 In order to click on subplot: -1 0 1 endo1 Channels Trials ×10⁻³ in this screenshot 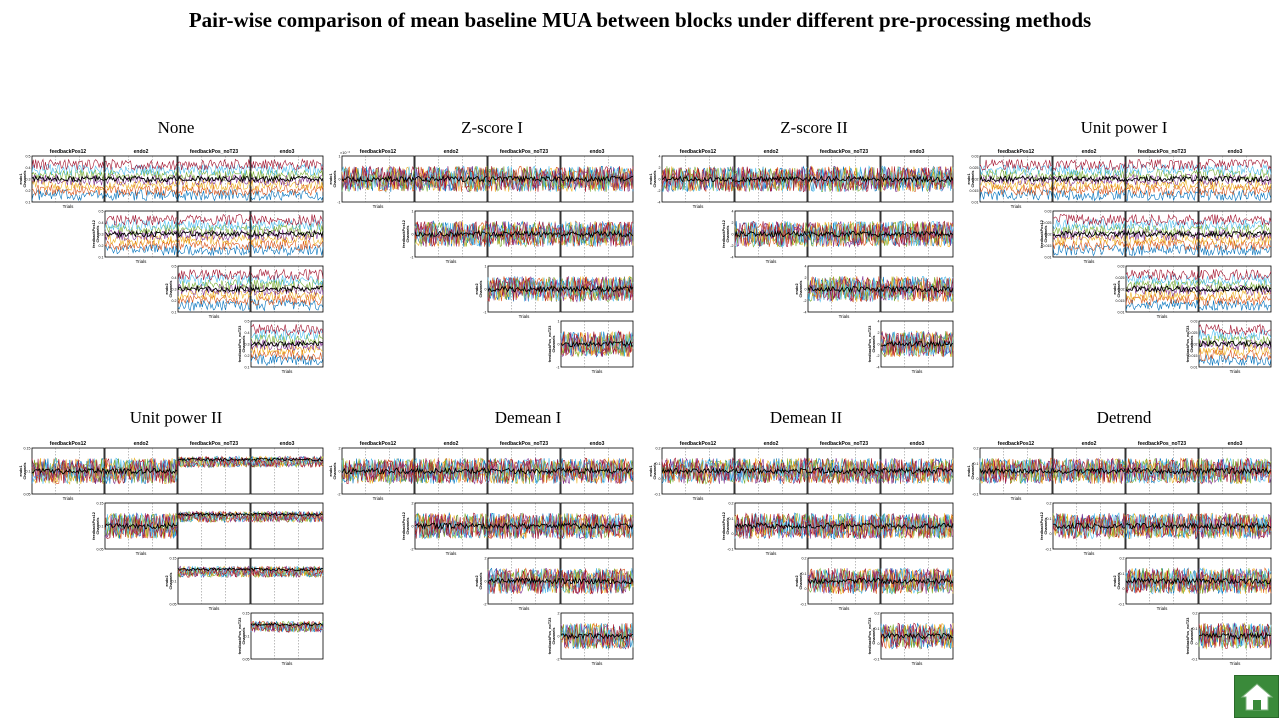, I will do `click(372, 180)`.